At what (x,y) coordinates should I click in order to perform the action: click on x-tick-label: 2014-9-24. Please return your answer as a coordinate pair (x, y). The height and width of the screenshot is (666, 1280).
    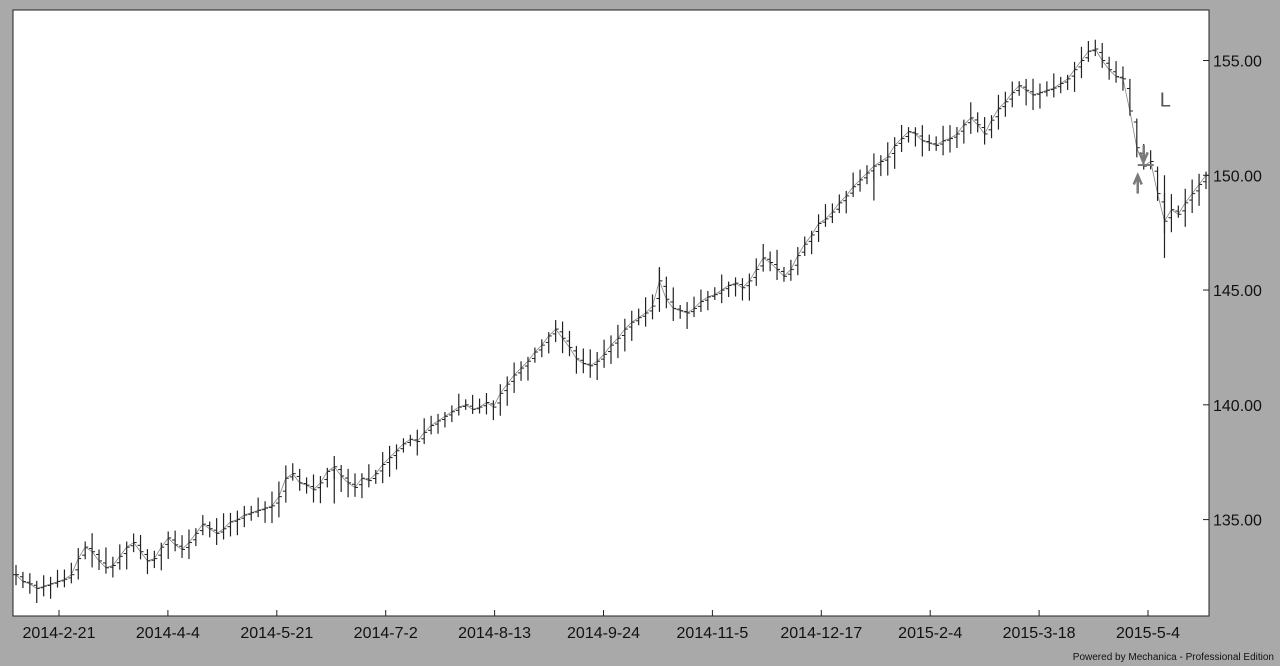
    Looking at the image, I should click on (603, 633).